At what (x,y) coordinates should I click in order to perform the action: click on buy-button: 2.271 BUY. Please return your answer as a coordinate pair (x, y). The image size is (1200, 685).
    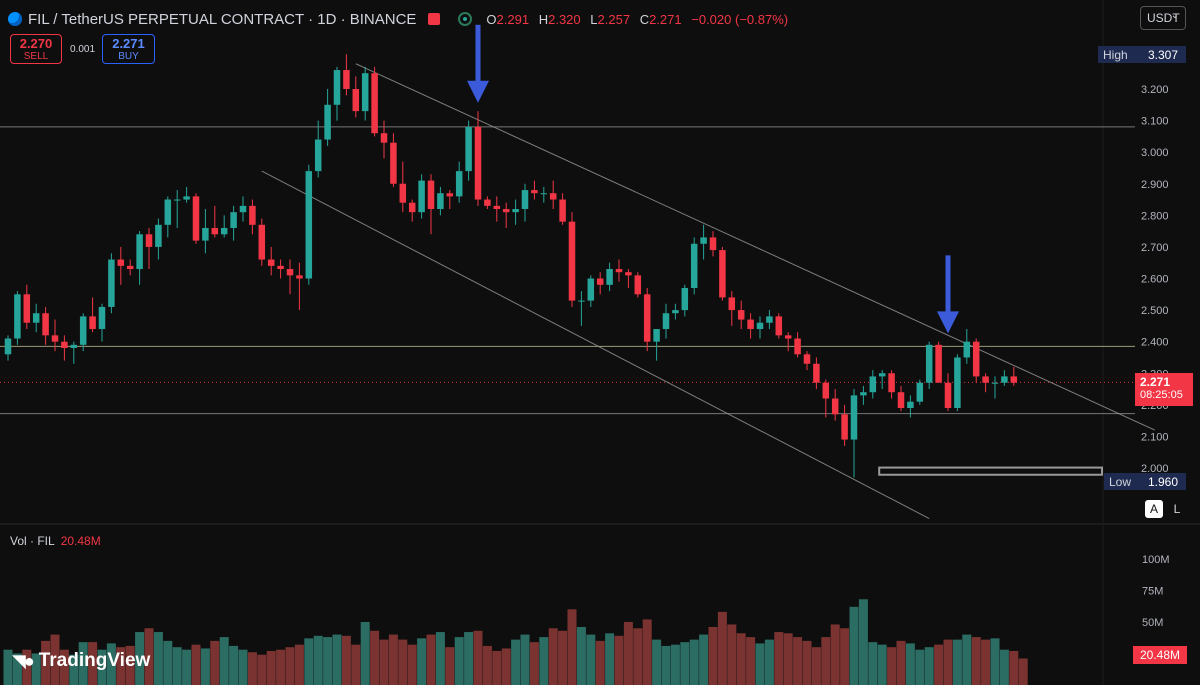
    Looking at the image, I should click on (128, 49).